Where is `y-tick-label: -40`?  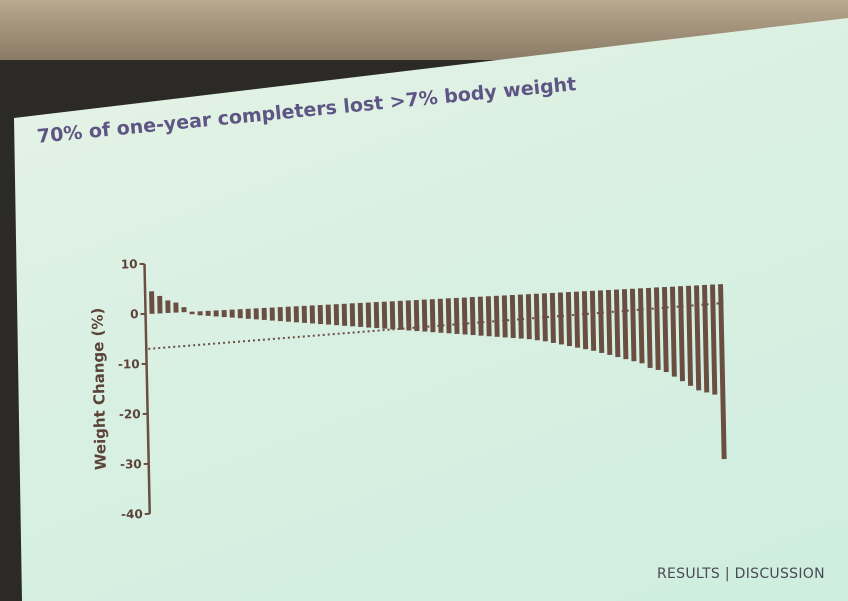
y-tick-label: -40 is located at coordinates (132, 514).